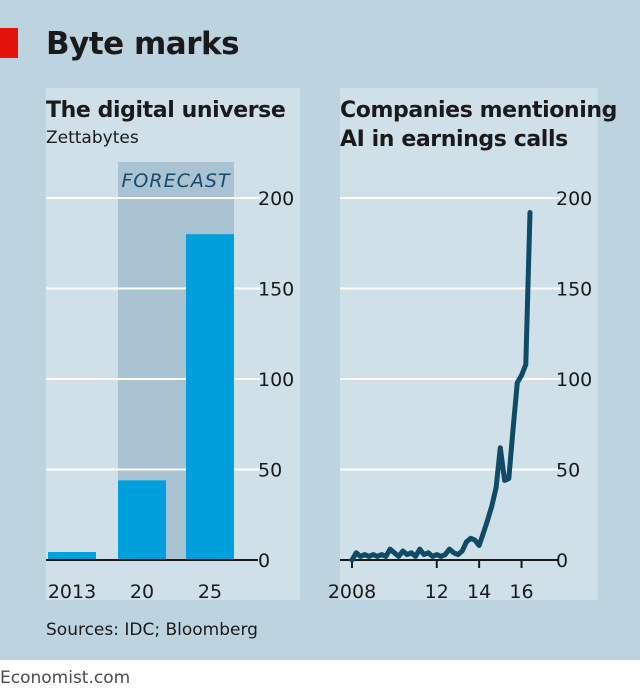  Describe the element at coordinates (92, 138) in the screenshot. I see `left-chart-subtitle: Zettabytes` at that location.